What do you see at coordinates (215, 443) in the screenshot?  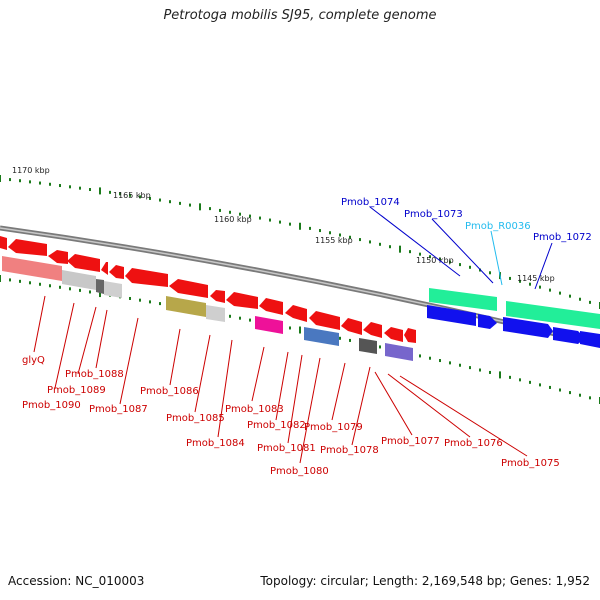 I see `gene-label-pmob-1084: Pmob_1084` at bounding box center [215, 443].